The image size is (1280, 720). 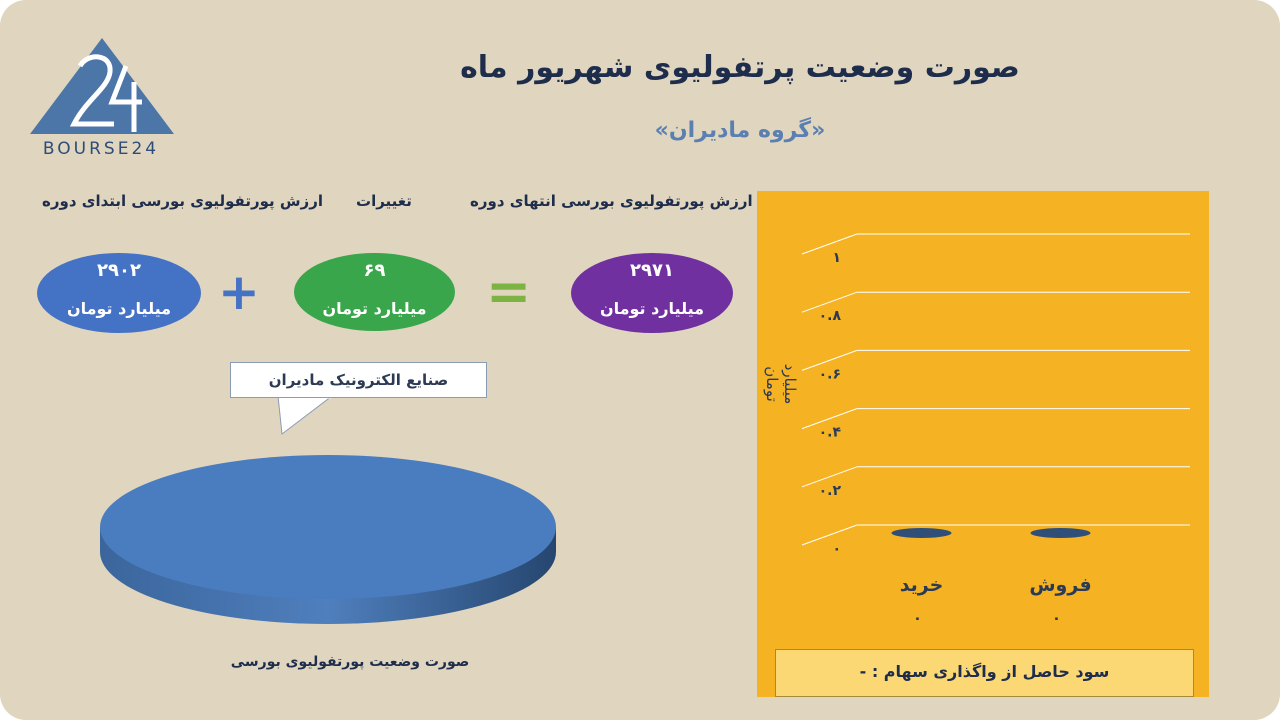 What do you see at coordinates (836, 258) in the screenshot?
I see `y-tick-label: ۱` at bounding box center [836, 258].